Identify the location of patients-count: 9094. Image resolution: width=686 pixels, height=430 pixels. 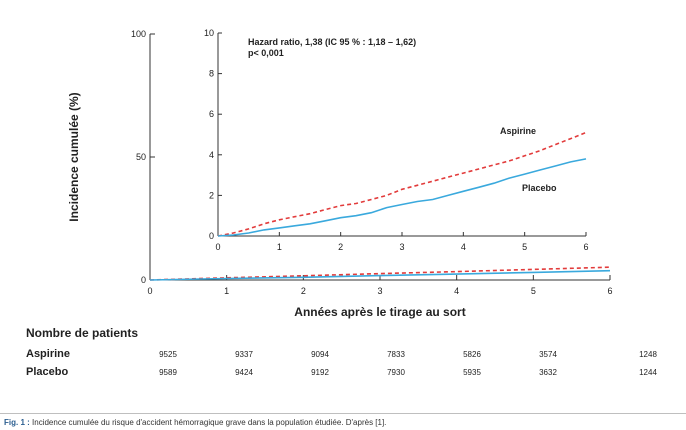
(320, 354).